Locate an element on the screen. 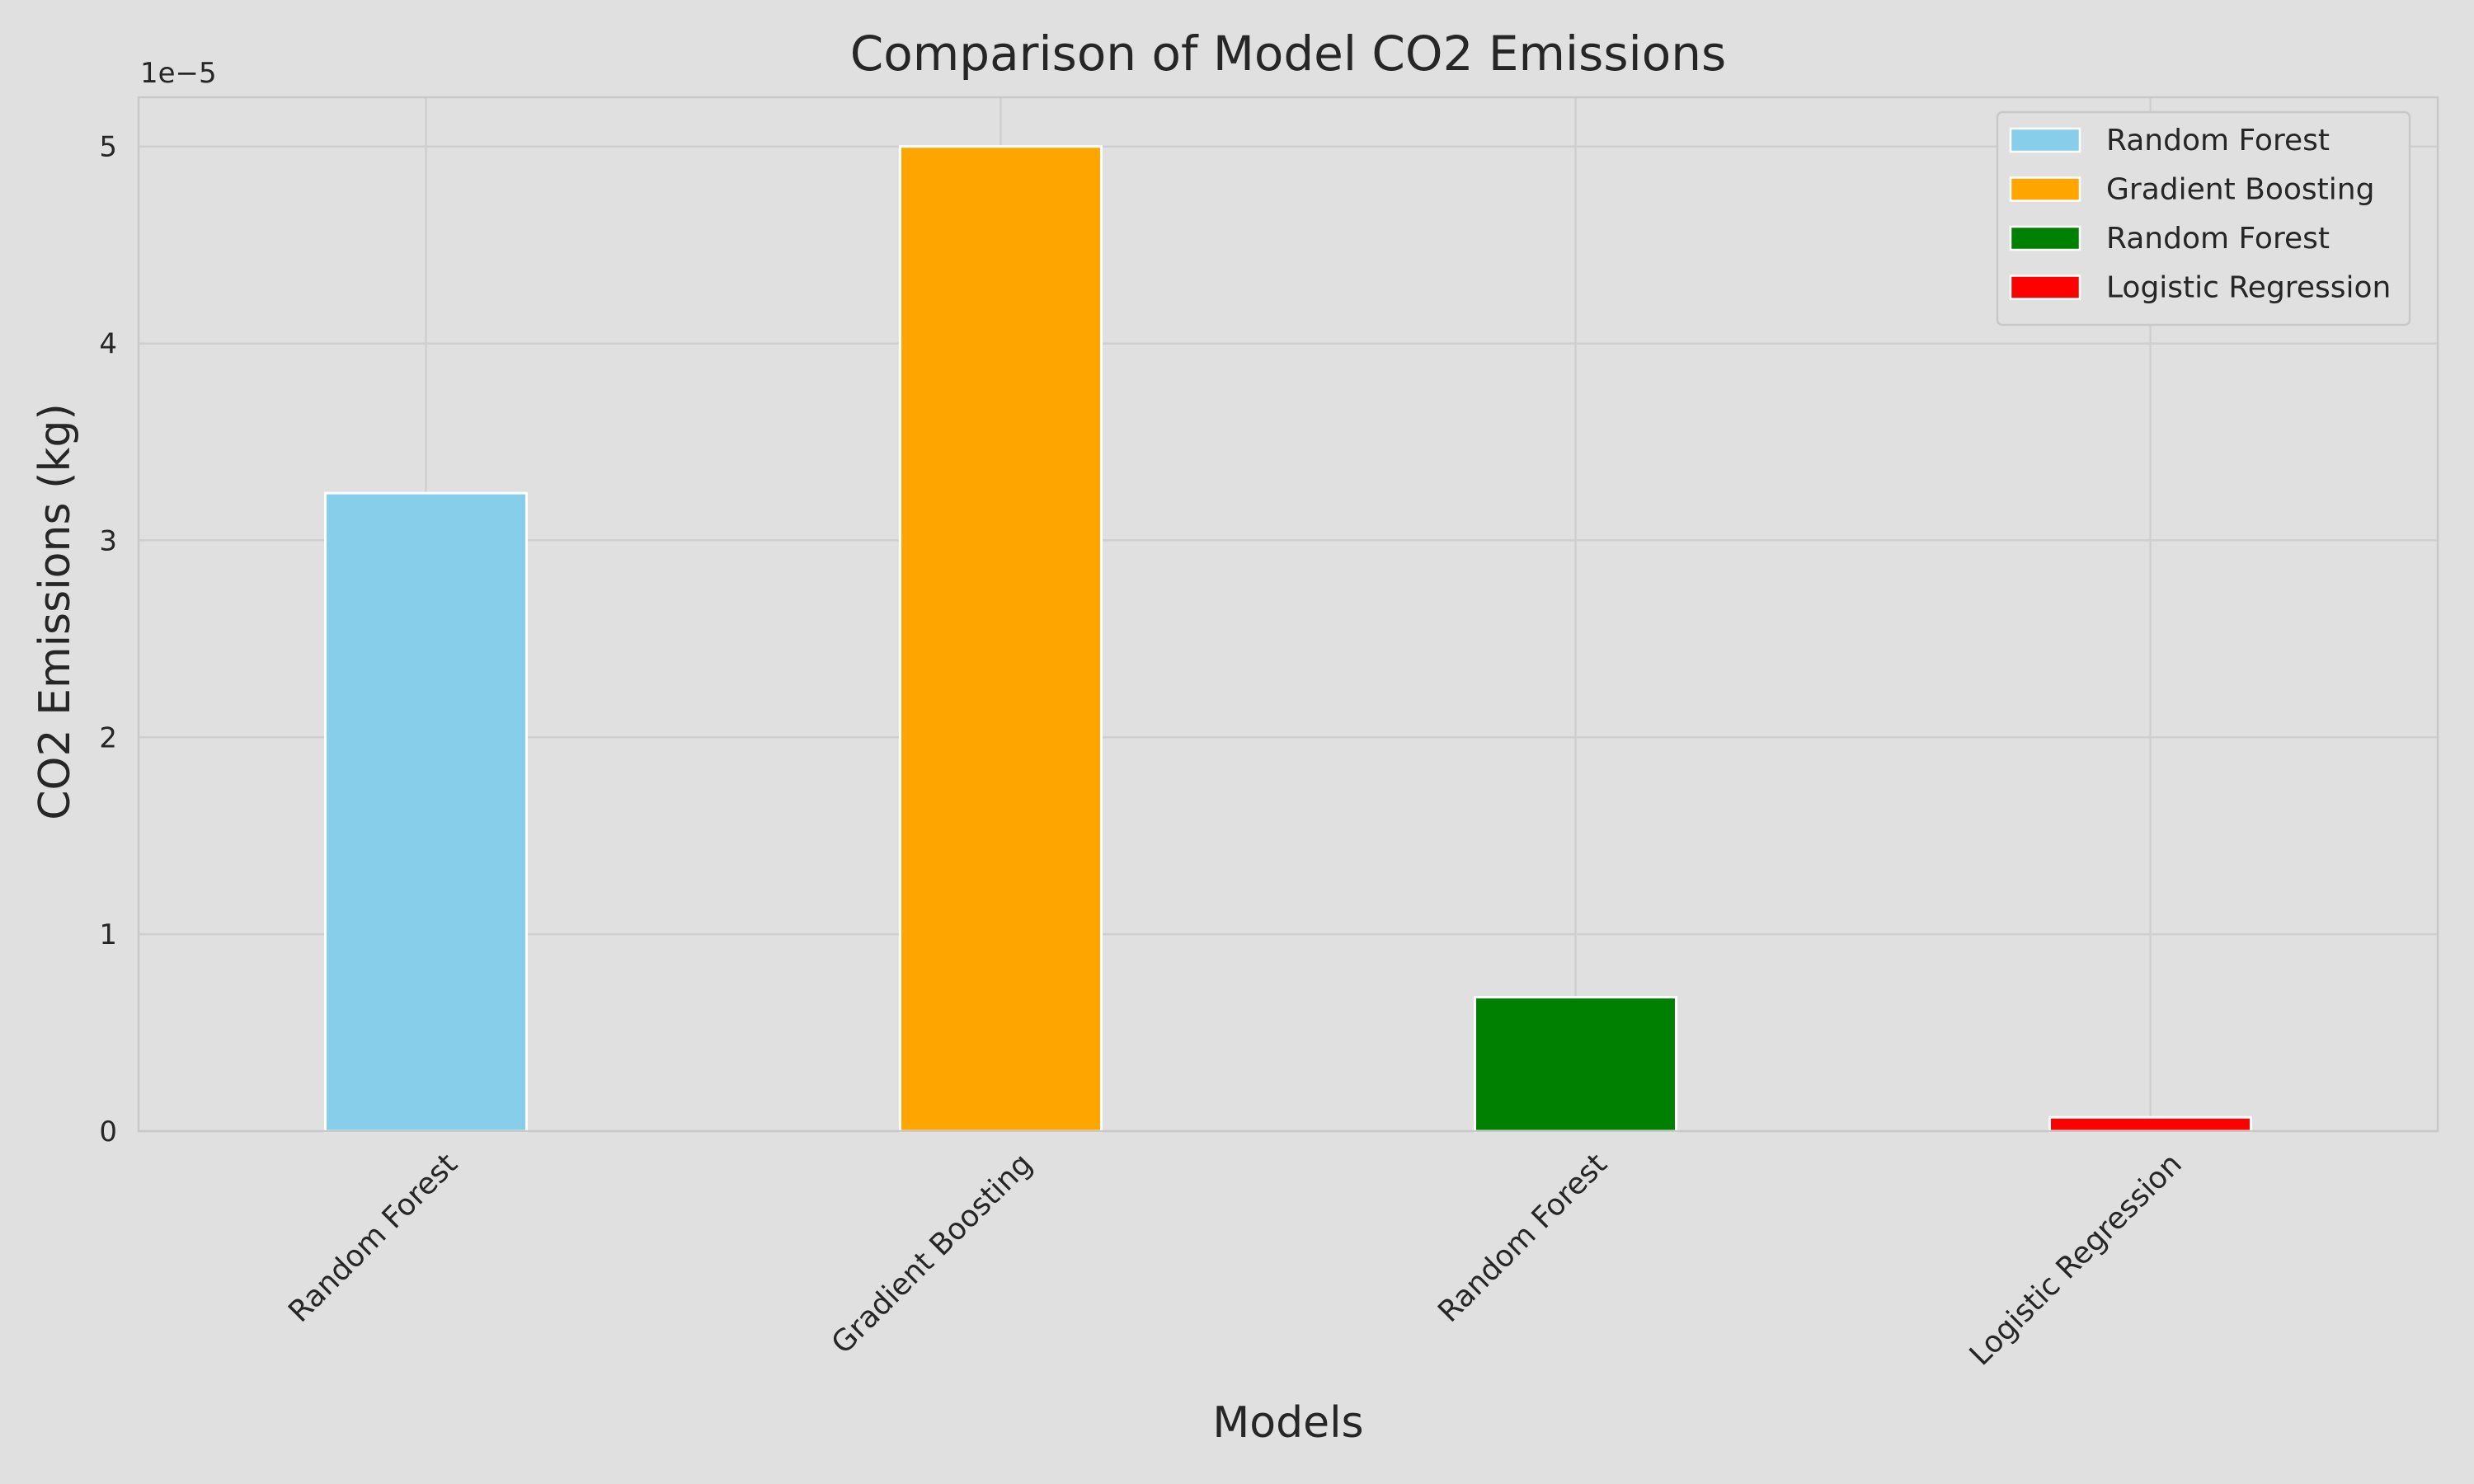 The image size is (2474, 1484). legend-box is located at coordinates (2203, 218).